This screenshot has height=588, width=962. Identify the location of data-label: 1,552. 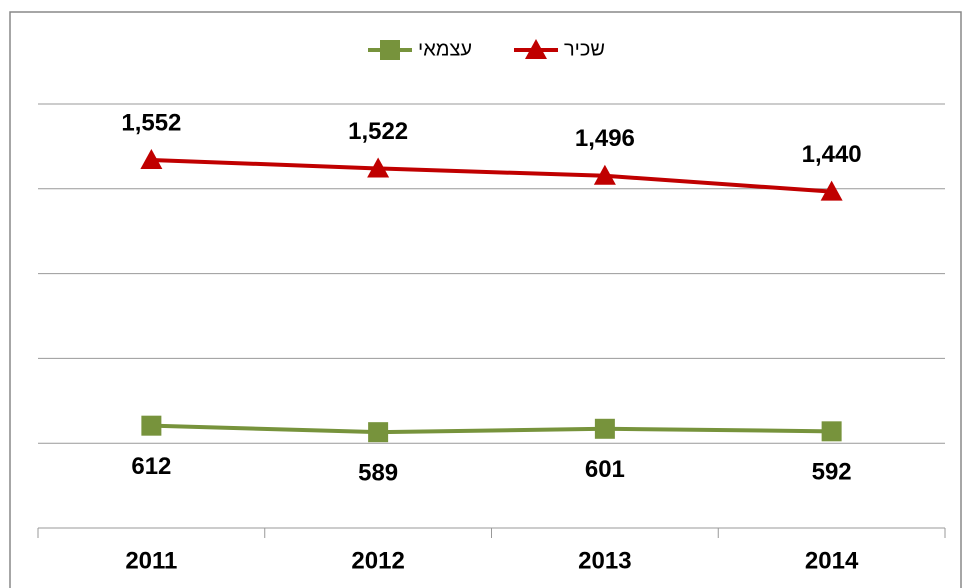
(151, 122).